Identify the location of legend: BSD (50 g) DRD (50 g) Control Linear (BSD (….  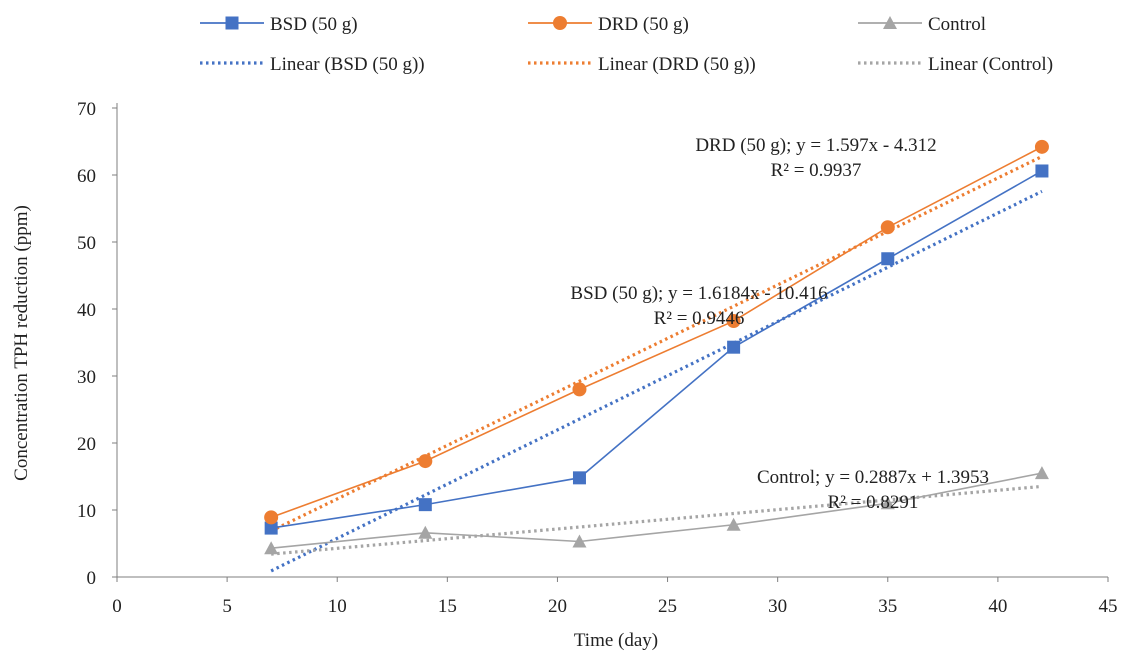
(626, 44).